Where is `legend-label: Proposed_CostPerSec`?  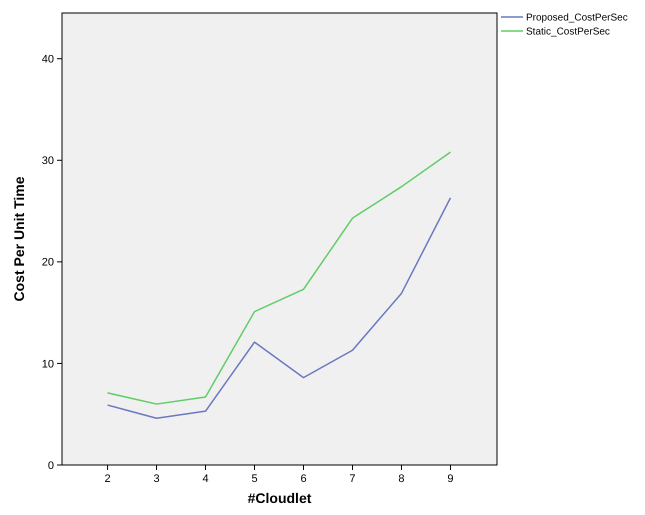
legend-label: Proposed_CostPerSec is located at coordinates (577, 18).